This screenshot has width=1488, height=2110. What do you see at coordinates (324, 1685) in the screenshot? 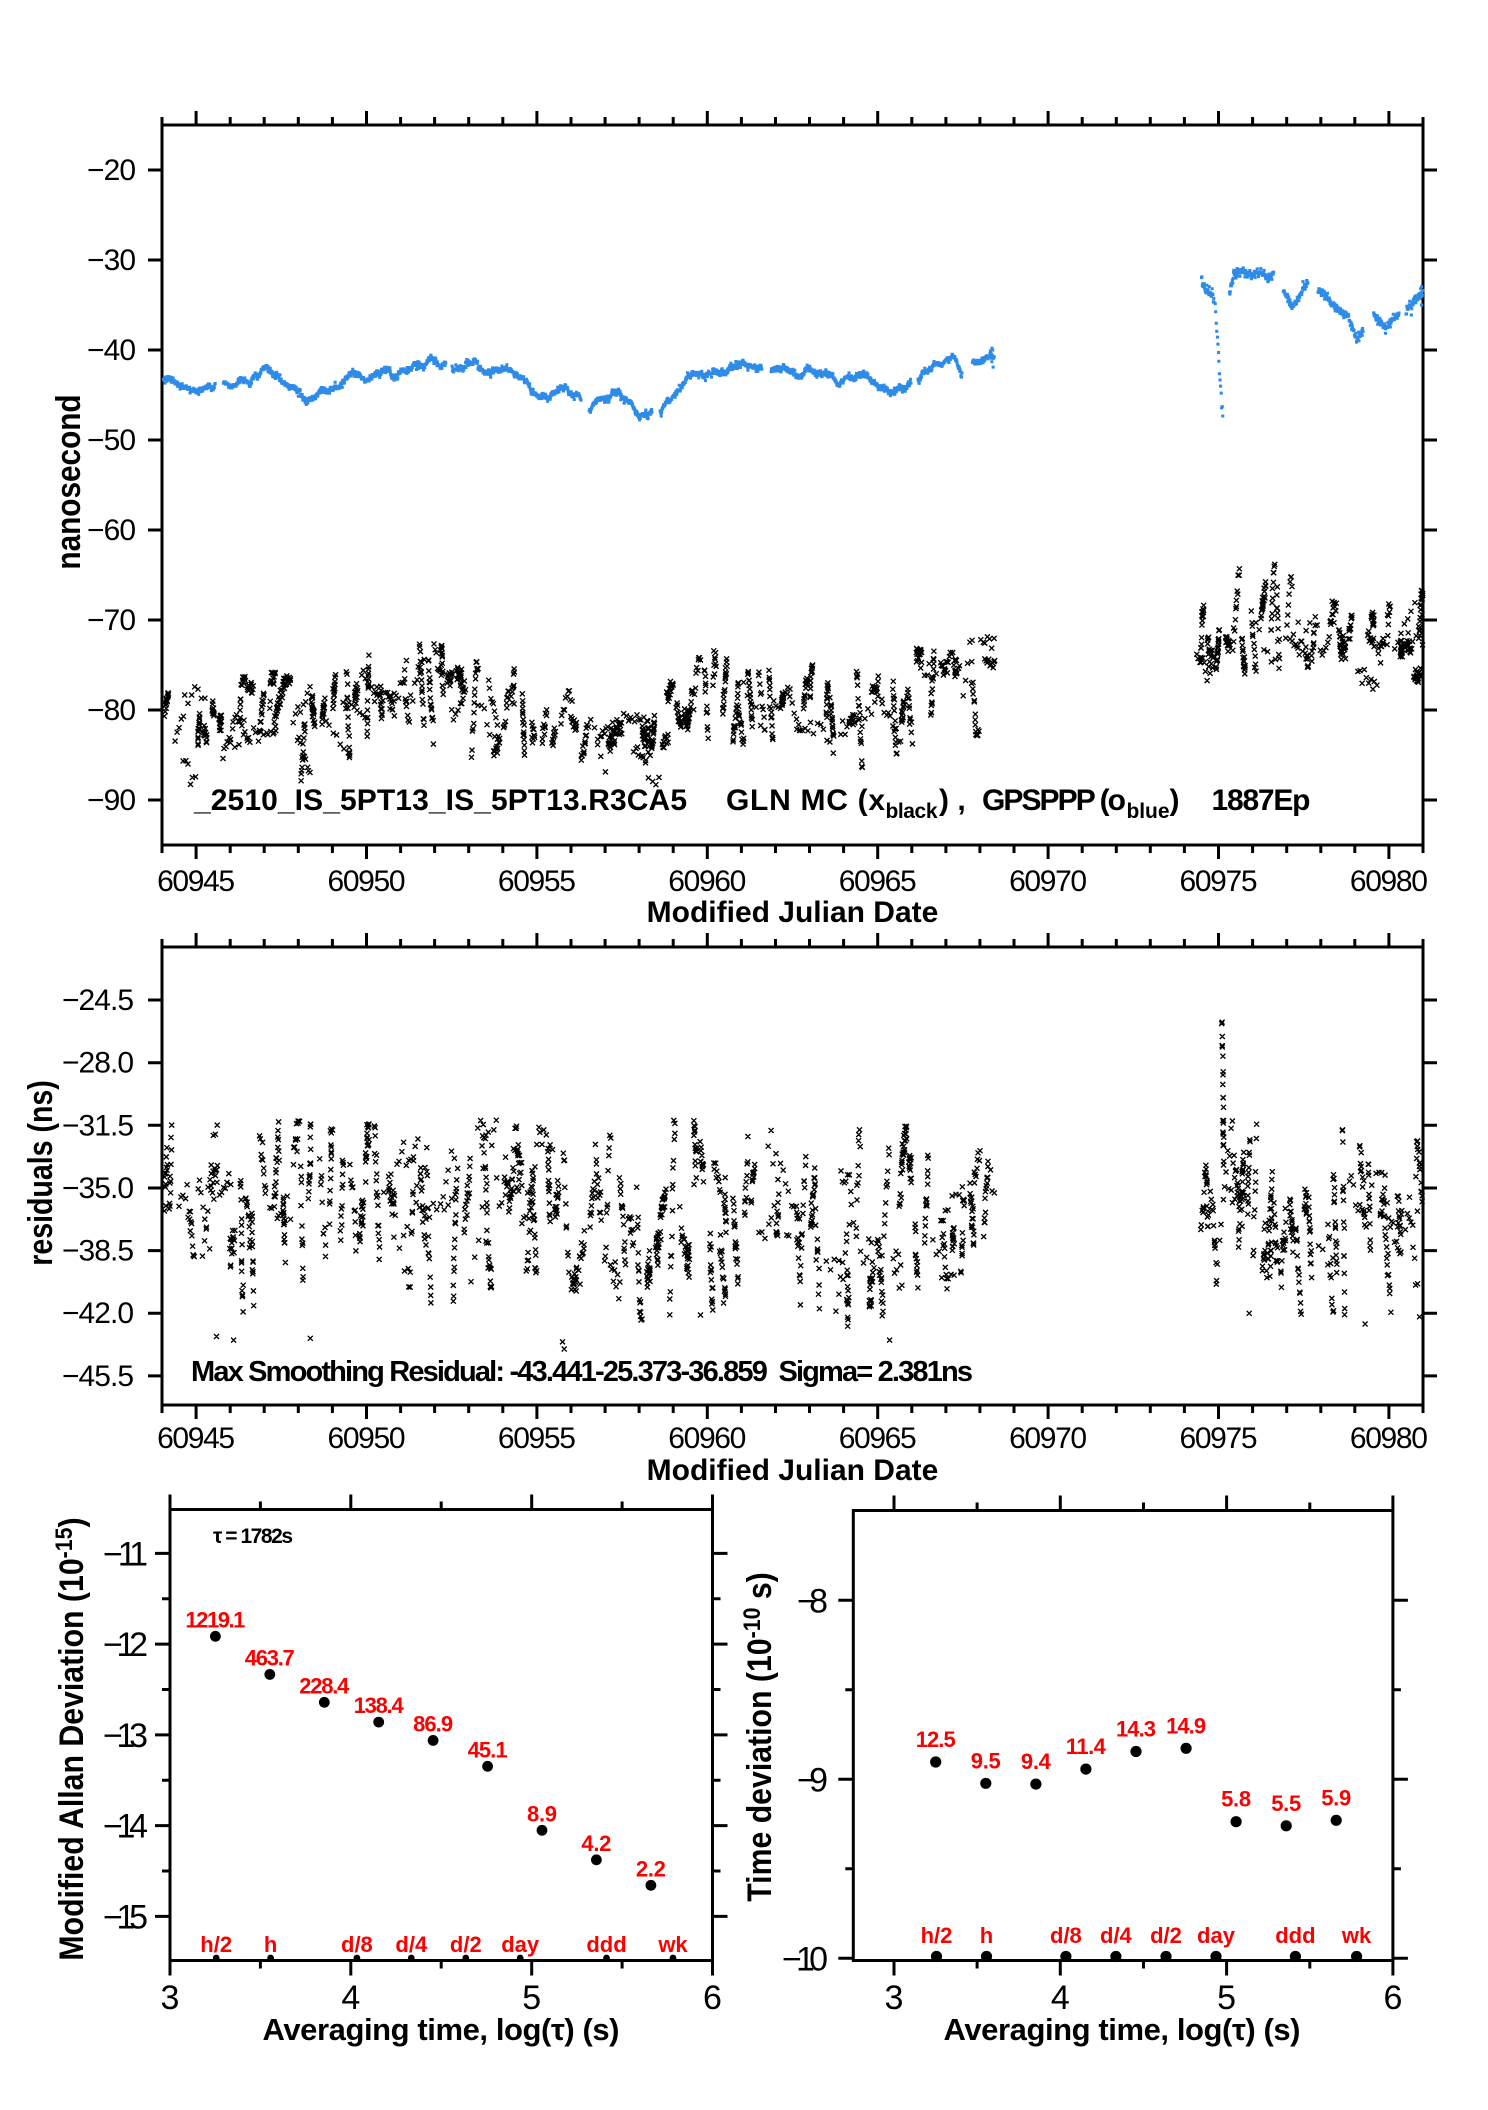
I see `svg-text: 228.4` at bounding box center [324, 1685].